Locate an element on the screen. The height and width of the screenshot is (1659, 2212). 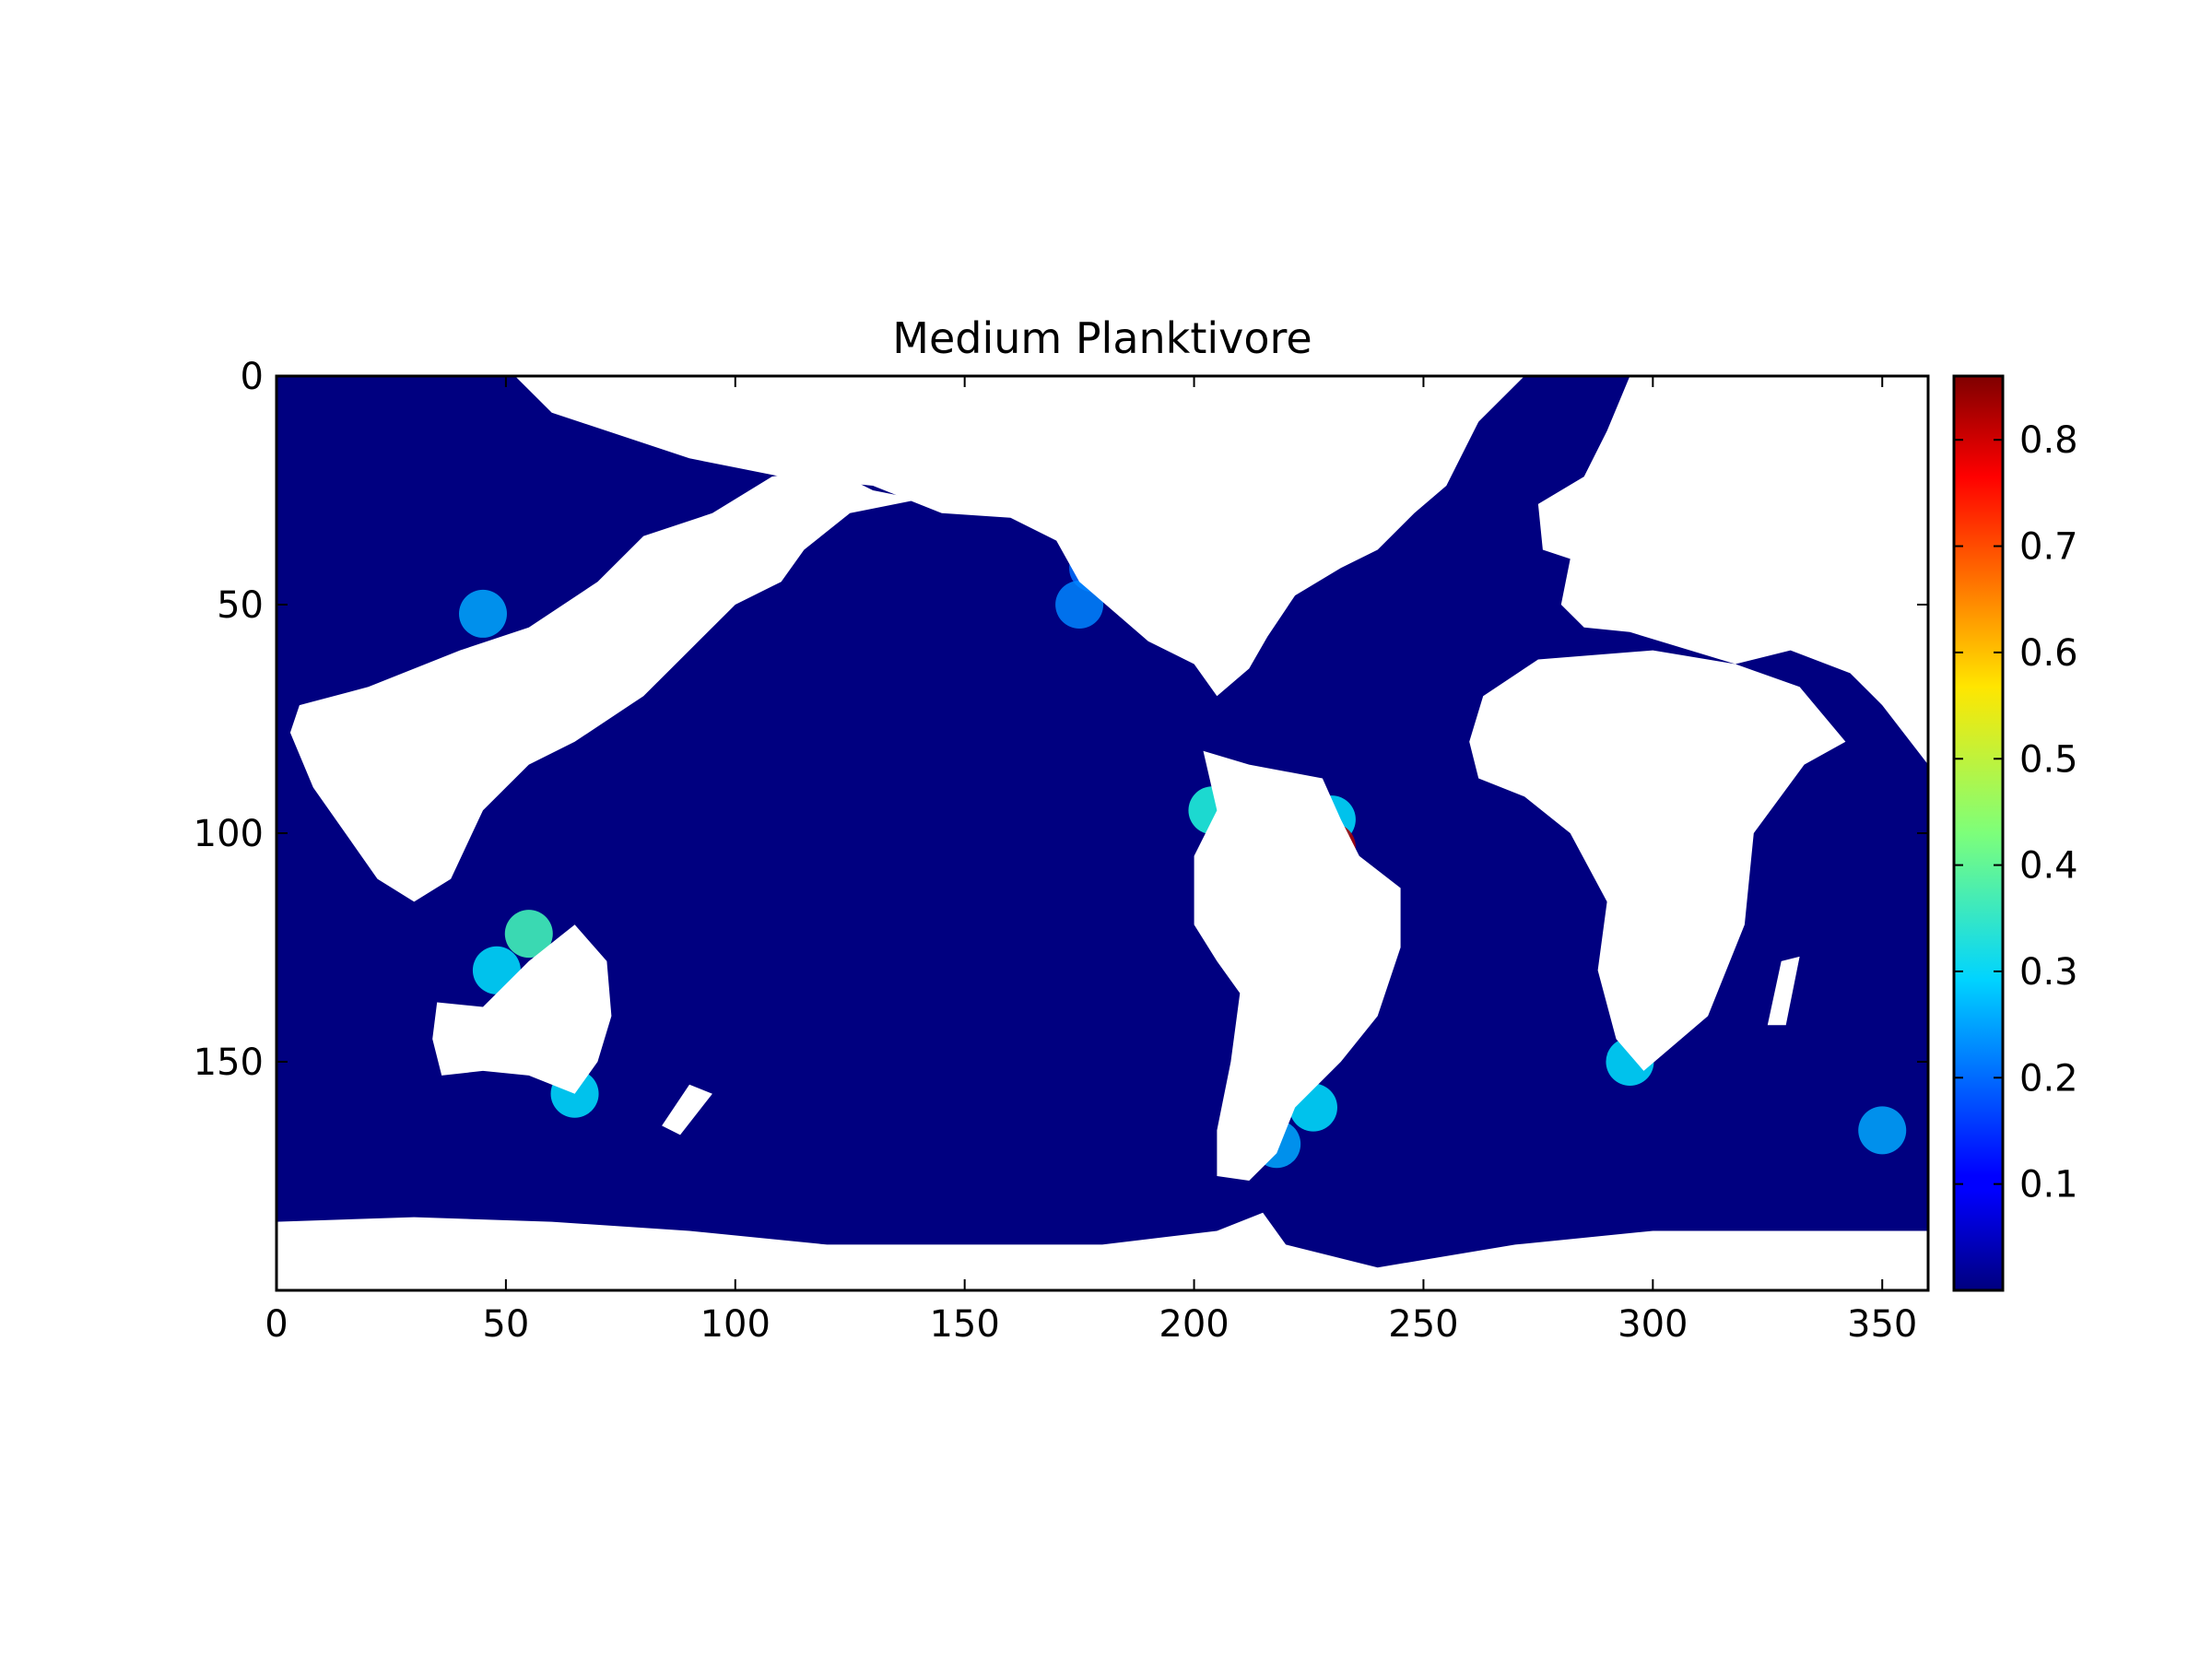
land-greenland is located at coordinates (1378, 444).